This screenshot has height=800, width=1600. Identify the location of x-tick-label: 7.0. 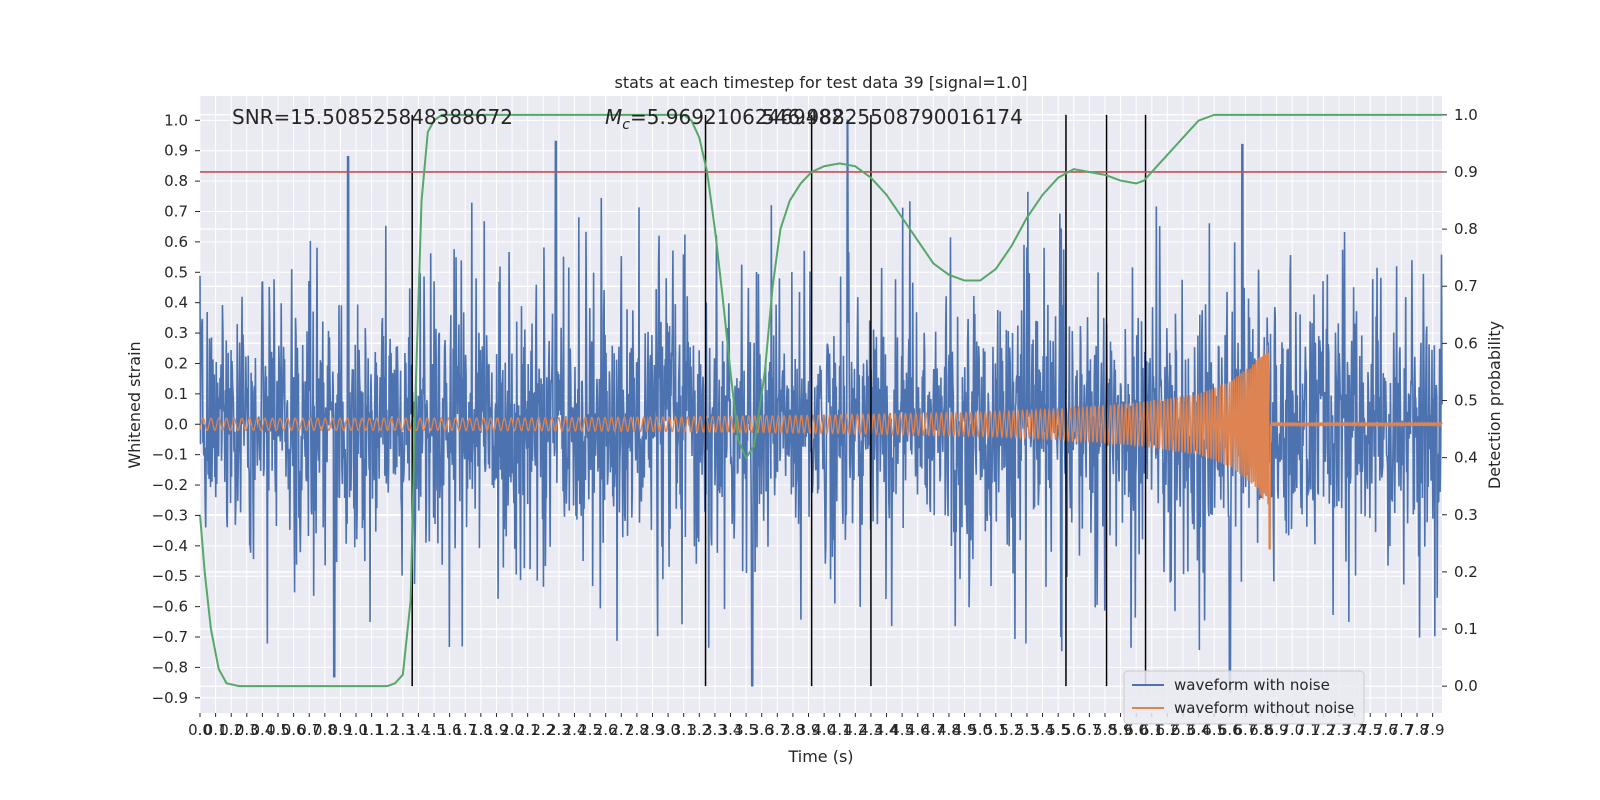
(1292, 730).